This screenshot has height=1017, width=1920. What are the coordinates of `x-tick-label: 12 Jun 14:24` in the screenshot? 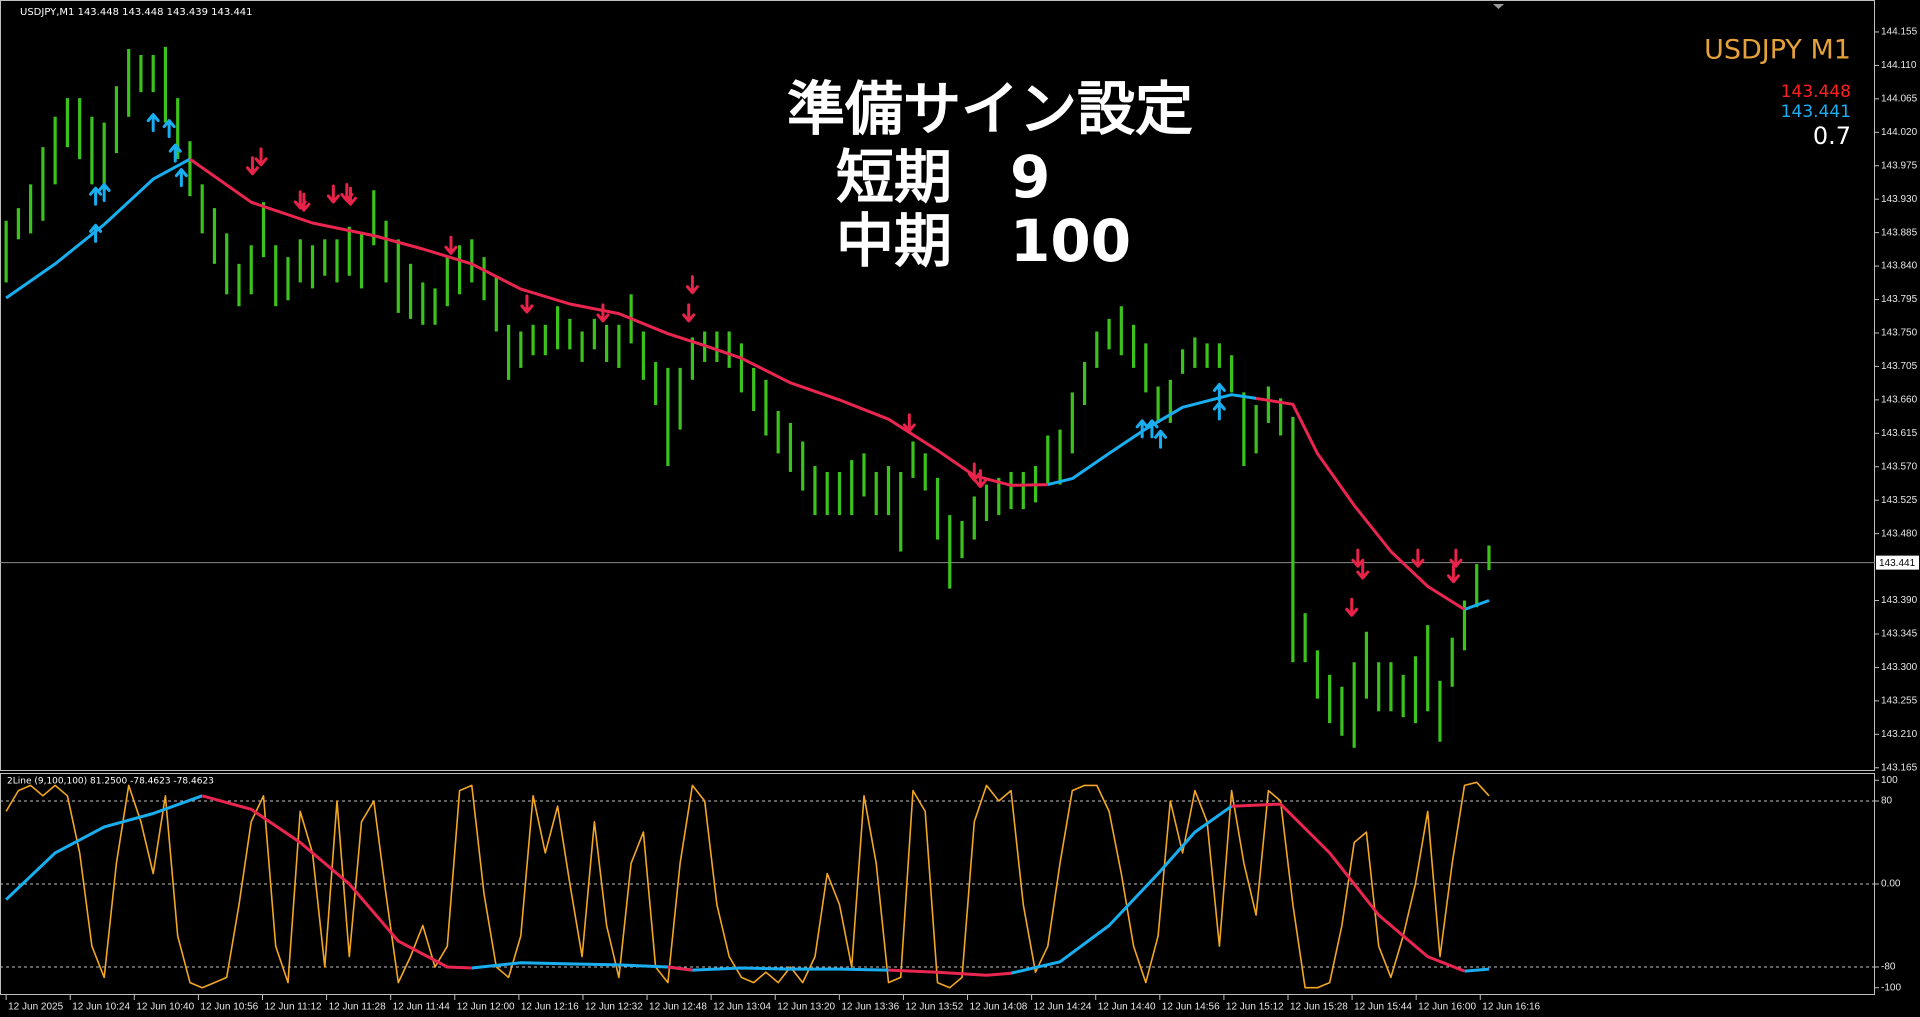 It's located at (1063, 1007).